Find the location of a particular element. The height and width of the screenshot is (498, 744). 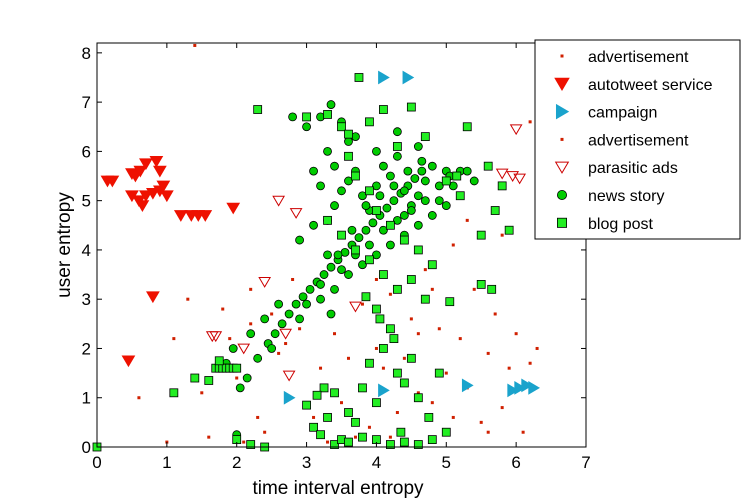

x-tick-label: 6 is located at coordinates (515, 462).